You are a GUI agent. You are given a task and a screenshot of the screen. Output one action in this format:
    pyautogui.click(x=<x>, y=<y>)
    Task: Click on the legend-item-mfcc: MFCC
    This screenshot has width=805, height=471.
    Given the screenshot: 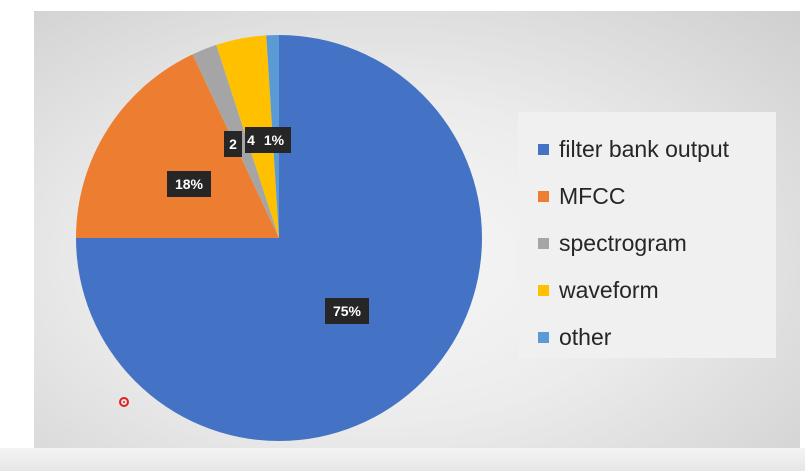 What is the action you would take?
    pyautogui.click(x=657, y=196)
    